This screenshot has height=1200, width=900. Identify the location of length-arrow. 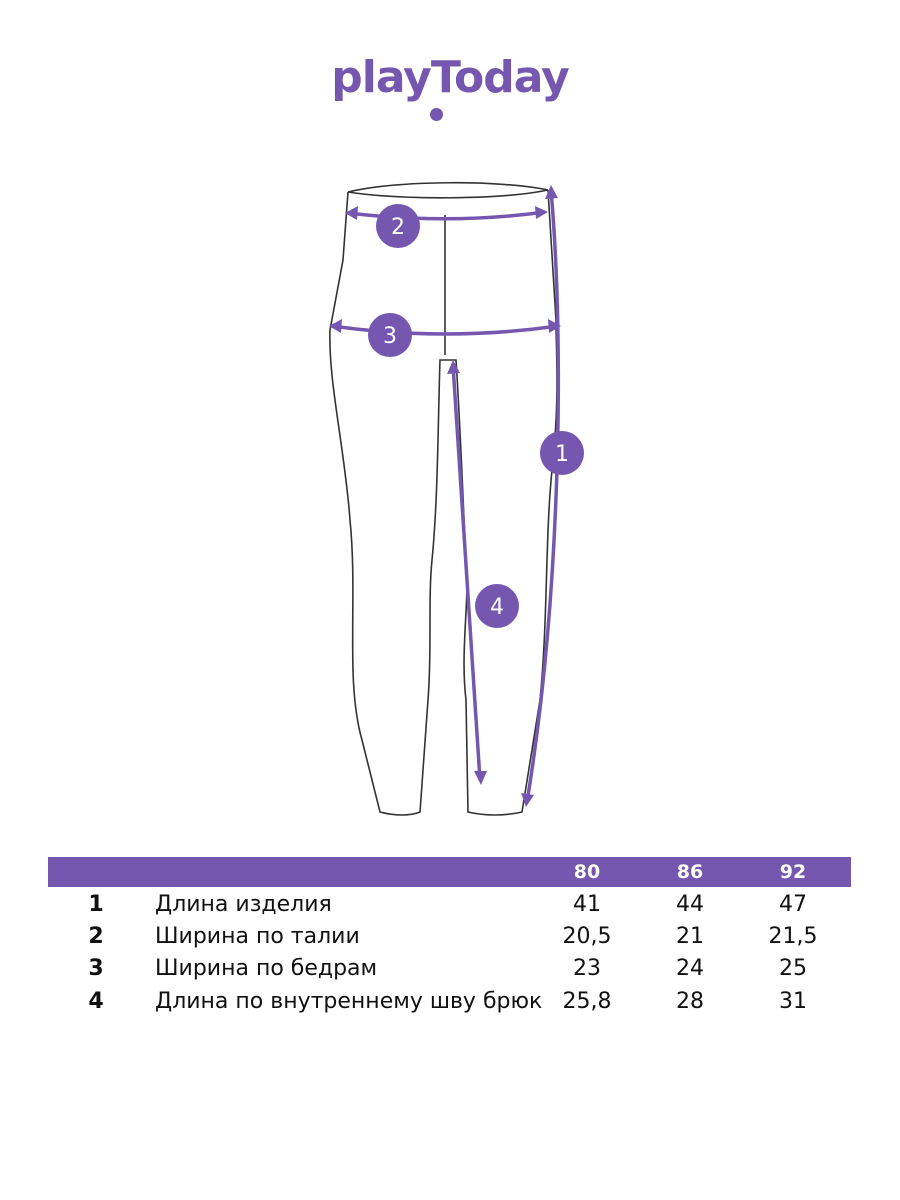
(543, 496).